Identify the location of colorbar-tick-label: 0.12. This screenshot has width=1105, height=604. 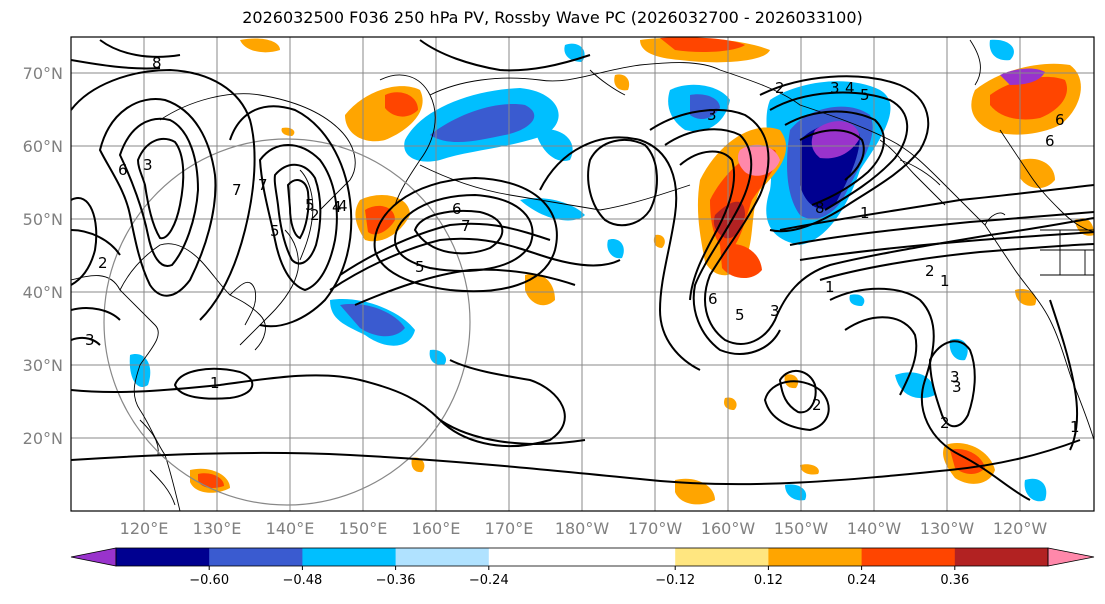
(768, 580).